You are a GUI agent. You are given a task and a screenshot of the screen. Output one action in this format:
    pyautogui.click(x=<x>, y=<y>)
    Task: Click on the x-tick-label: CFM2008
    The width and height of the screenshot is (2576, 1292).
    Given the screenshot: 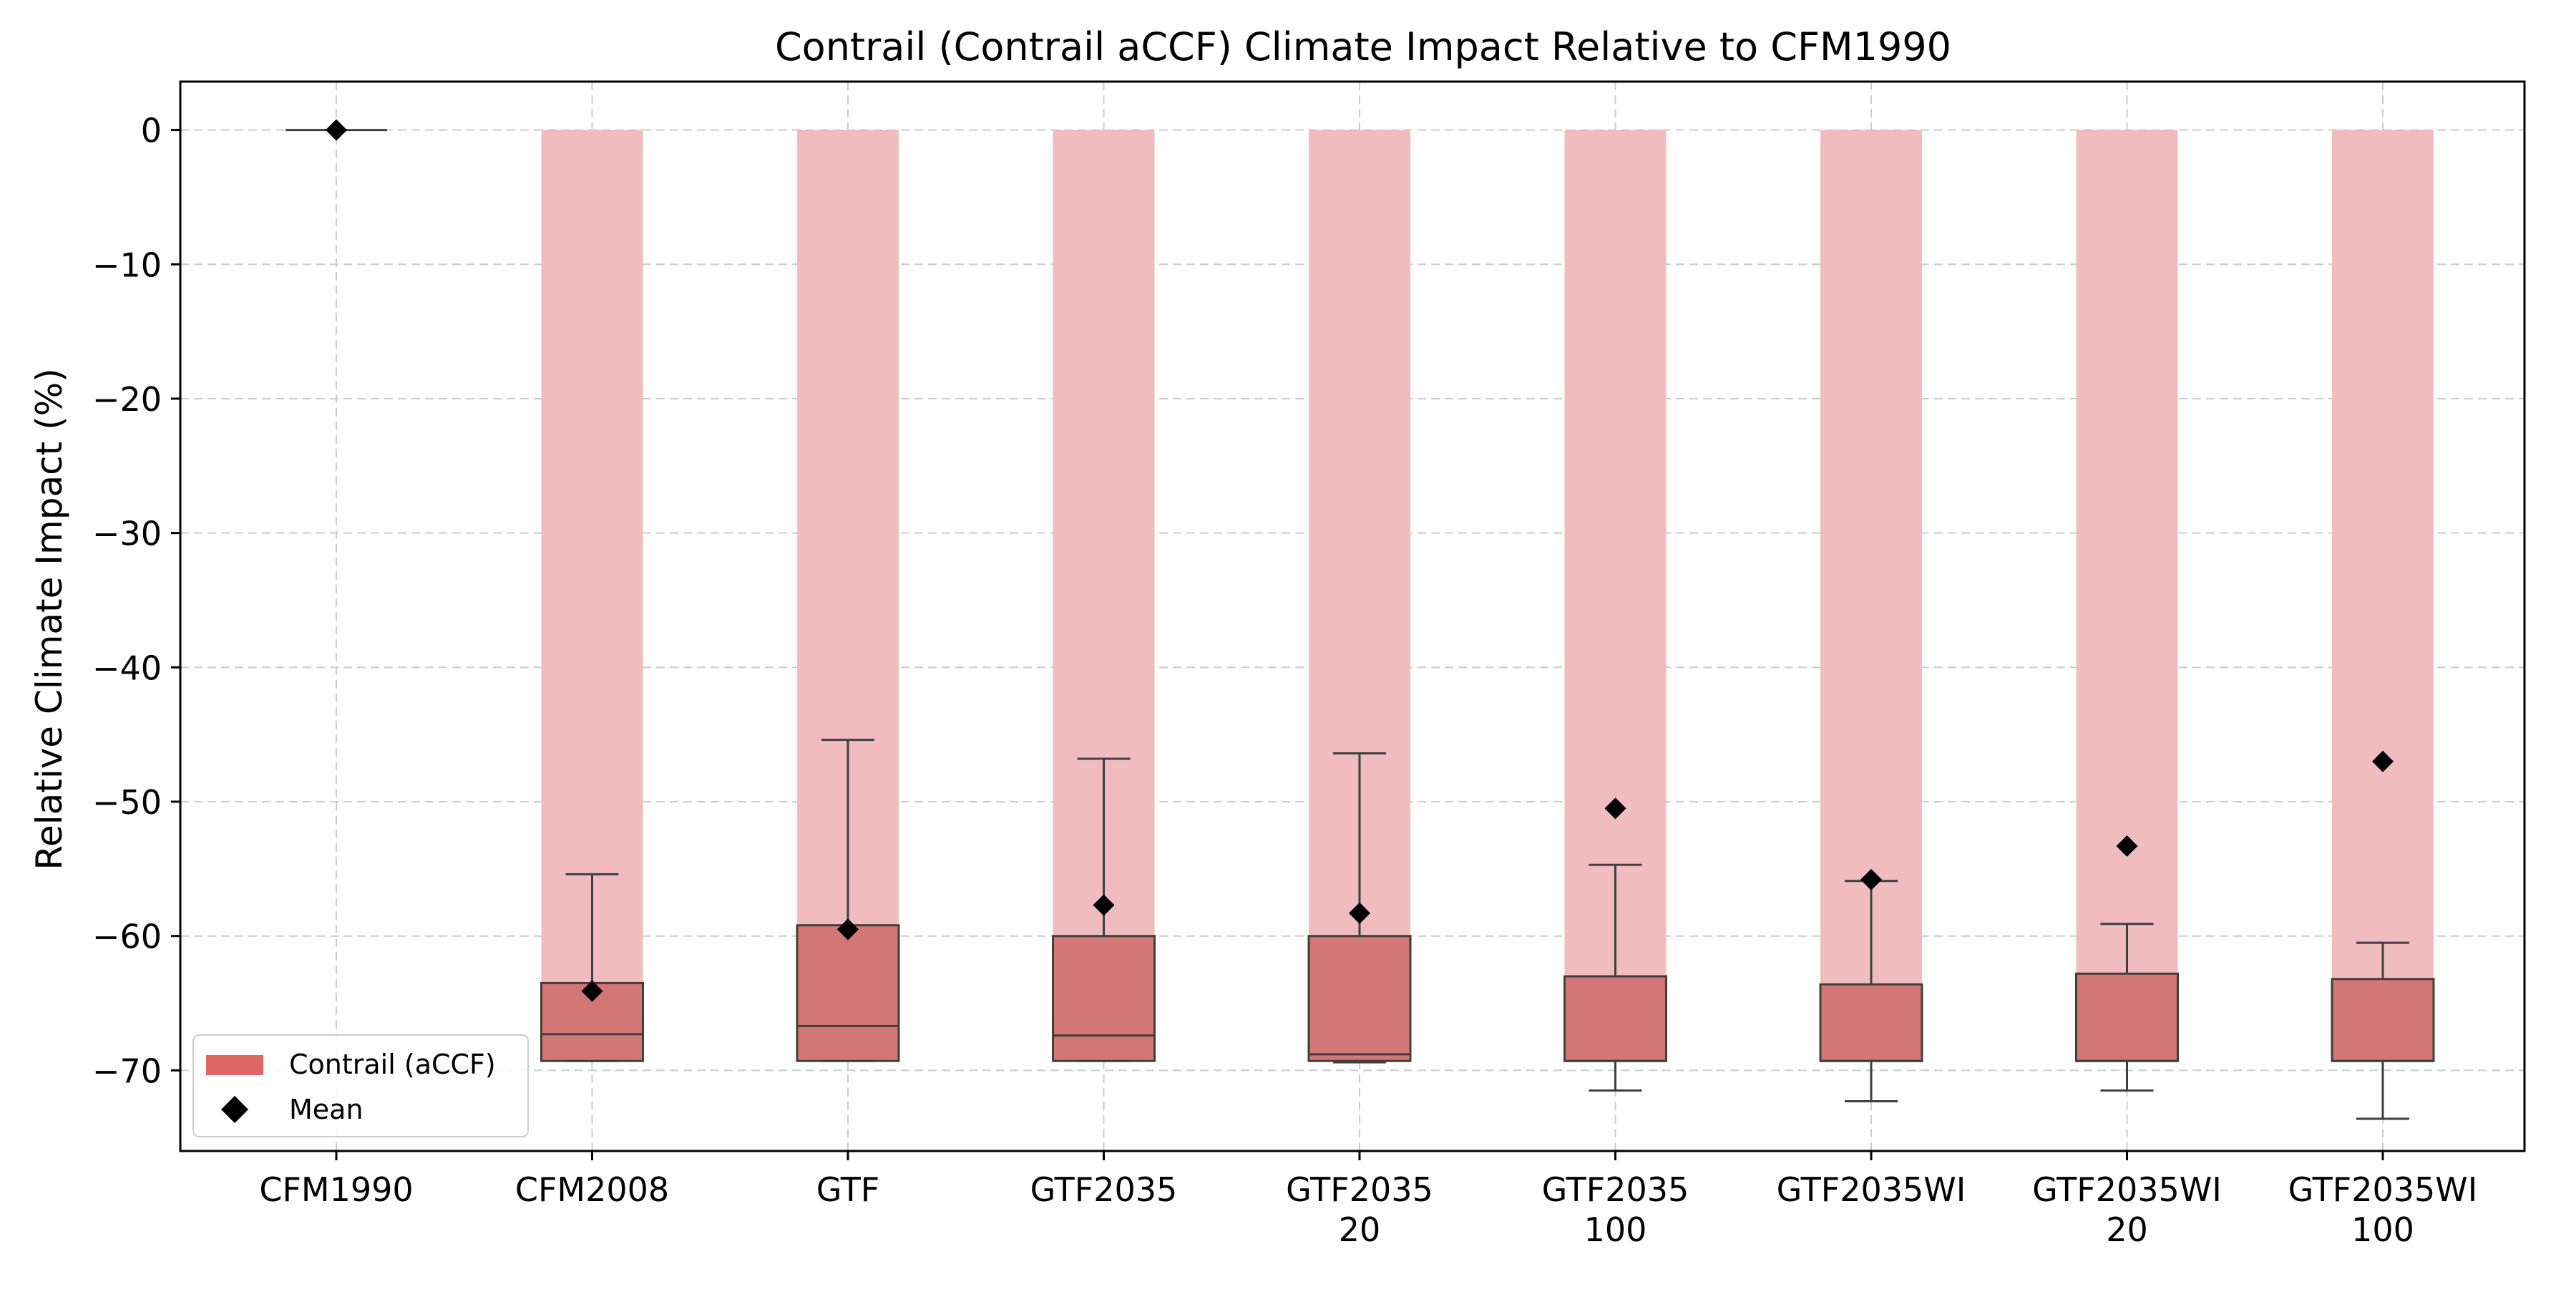 What is the action you would take?
    pyautogui.click(x=592, y=1189)
    